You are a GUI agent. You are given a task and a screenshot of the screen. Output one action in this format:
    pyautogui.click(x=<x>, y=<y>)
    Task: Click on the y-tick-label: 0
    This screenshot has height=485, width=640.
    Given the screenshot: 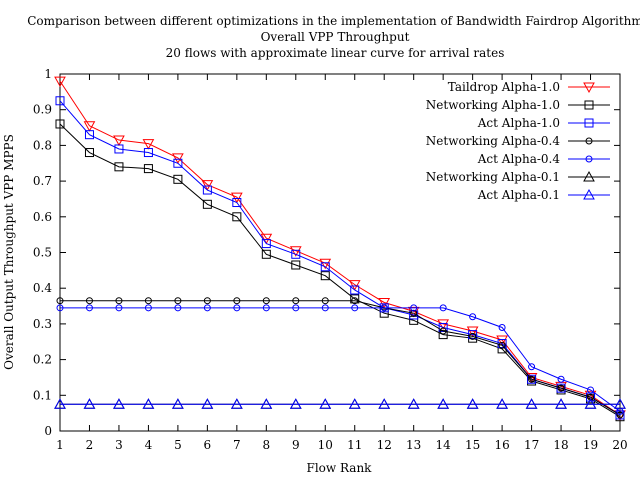 What is the action you would take?
    pyautogui.click(x=48, y=431)
    